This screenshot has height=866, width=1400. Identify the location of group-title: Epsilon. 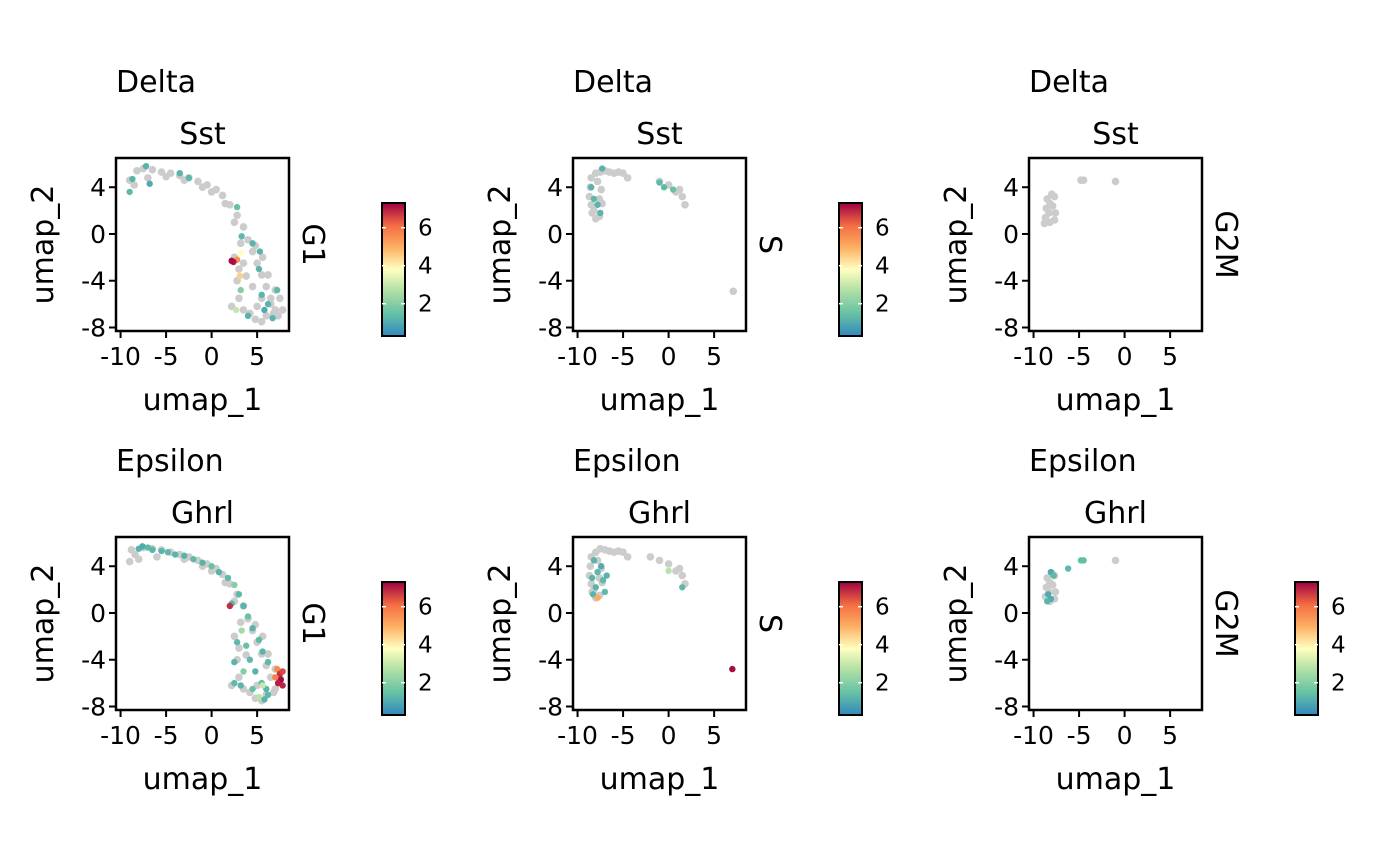
(170, 461).